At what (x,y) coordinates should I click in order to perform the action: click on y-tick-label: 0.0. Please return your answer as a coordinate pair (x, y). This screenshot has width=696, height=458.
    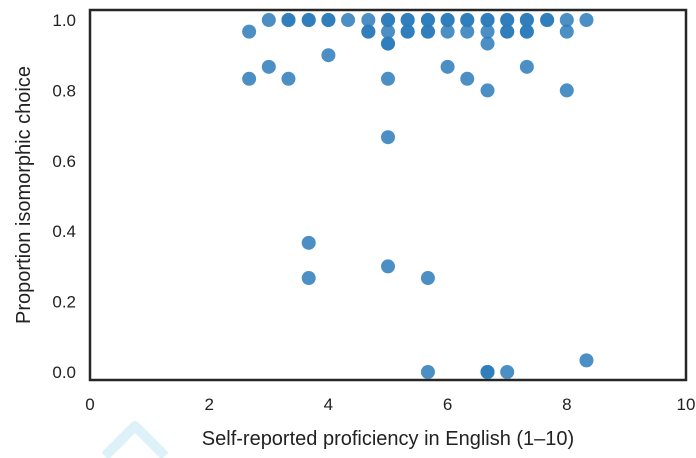
    Looking at the image, I should click on (64, 372).